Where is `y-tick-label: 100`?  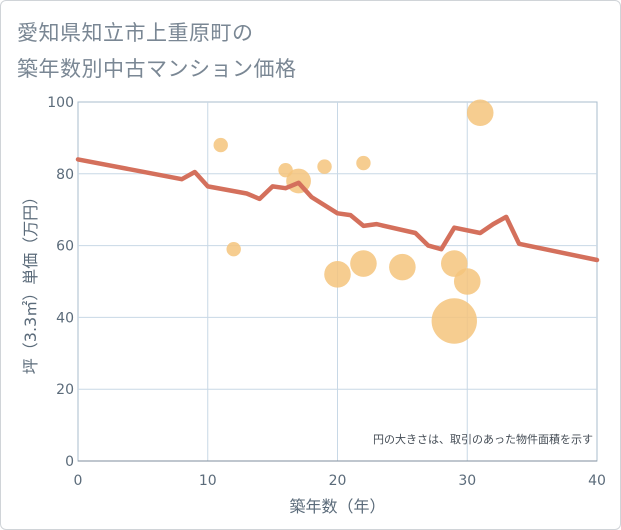 y-tick-label: 100 is located at coordinates (60, 103).